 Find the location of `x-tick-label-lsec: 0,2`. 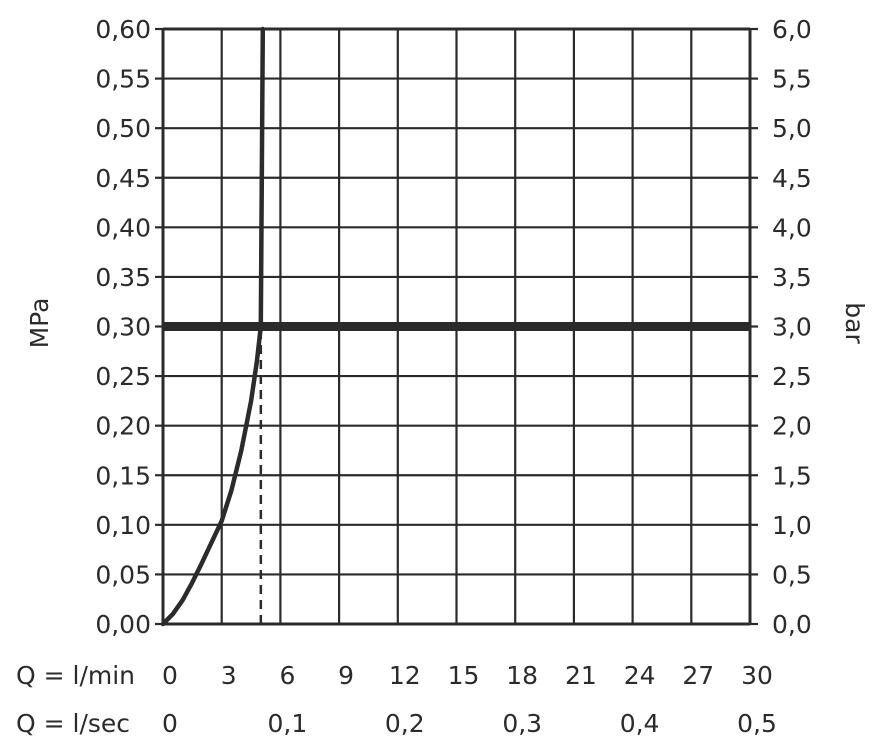

x-tick-label-lsec: 0,2 is located at coordinates (405, 723).